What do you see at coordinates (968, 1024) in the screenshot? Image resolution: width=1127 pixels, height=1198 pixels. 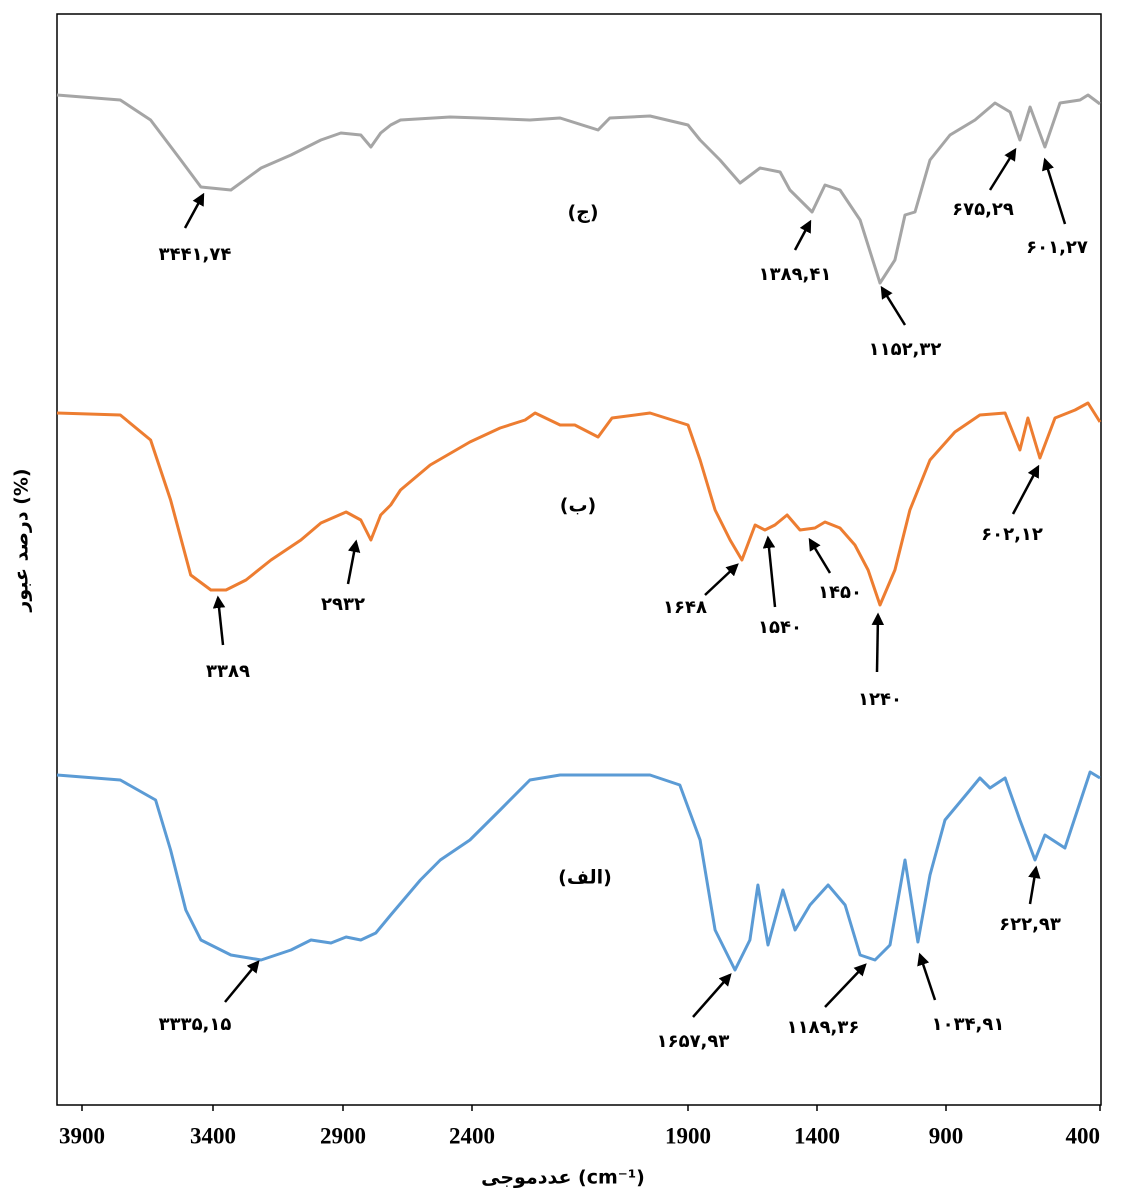 I see `annotation: ۱۰۳۴,۹۱` at bounding box center [968, 1024].